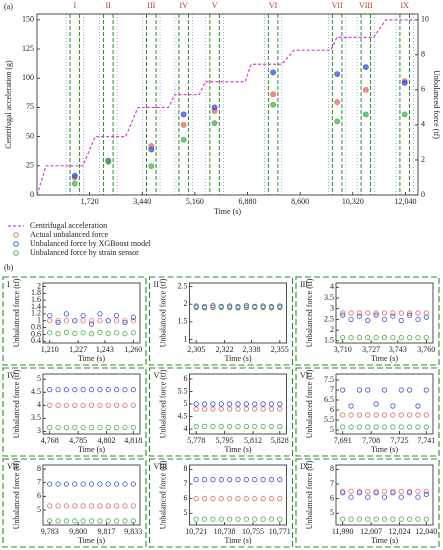 This screenshot has width=443, height=550. I want to click on x-tick-label: 4,768, so click(50, 440).